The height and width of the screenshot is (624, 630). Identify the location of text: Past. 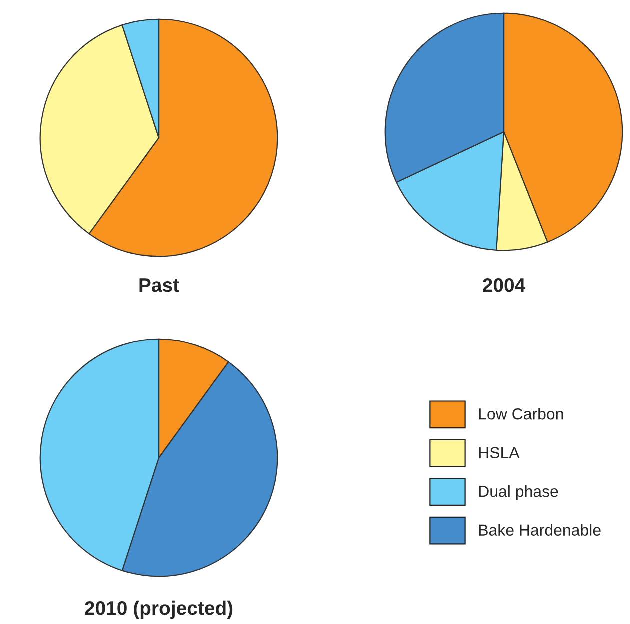
(160, 285).